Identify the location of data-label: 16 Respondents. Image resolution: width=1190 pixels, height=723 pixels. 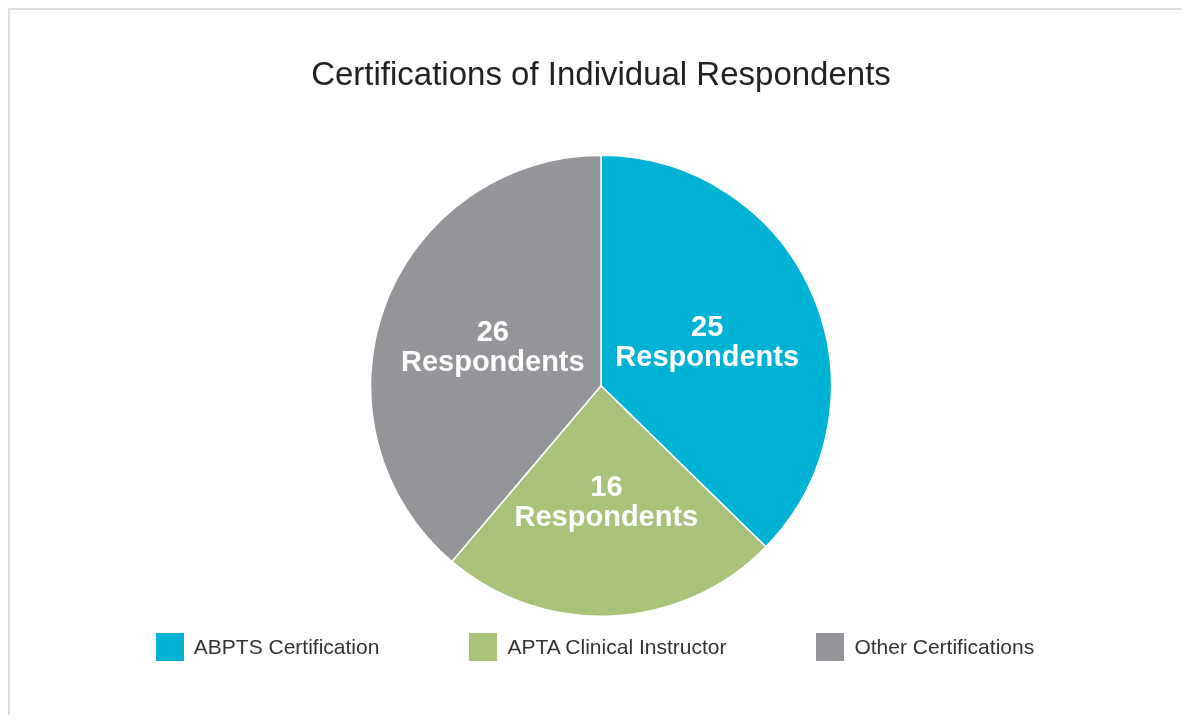
(606, 500).